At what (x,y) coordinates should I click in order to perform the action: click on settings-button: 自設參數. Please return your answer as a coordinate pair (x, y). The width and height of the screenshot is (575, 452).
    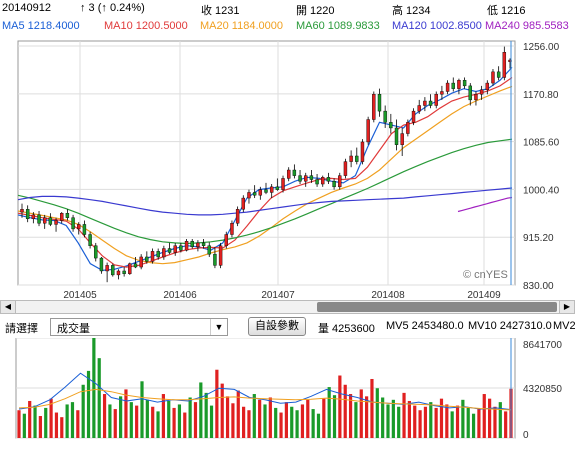
    Looking at the image, I should click on (277, 326).